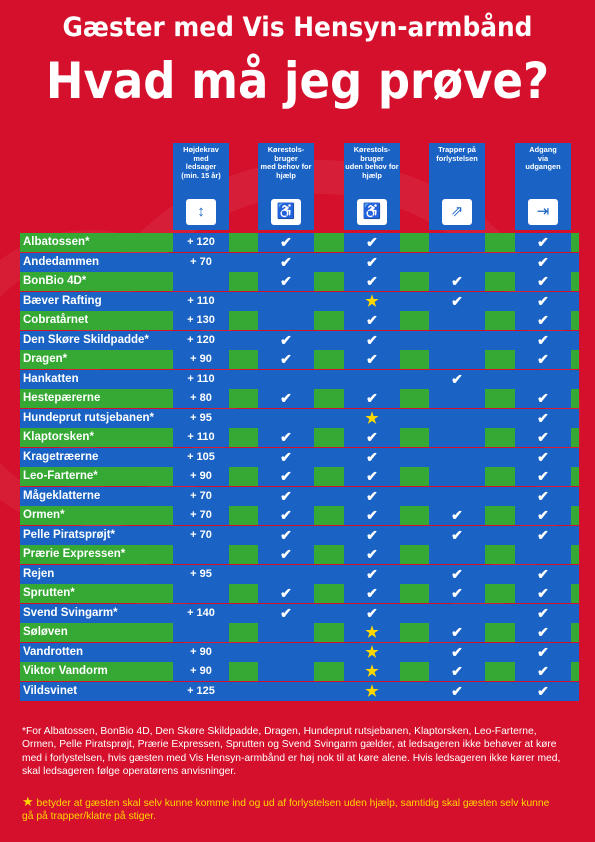 Image resolution: width=595 pixels, height=842 pixels. Describe the element at coordinates (74, 554) in the screenshot. I see `attraction-name: Prærie Expressen*` at that location.